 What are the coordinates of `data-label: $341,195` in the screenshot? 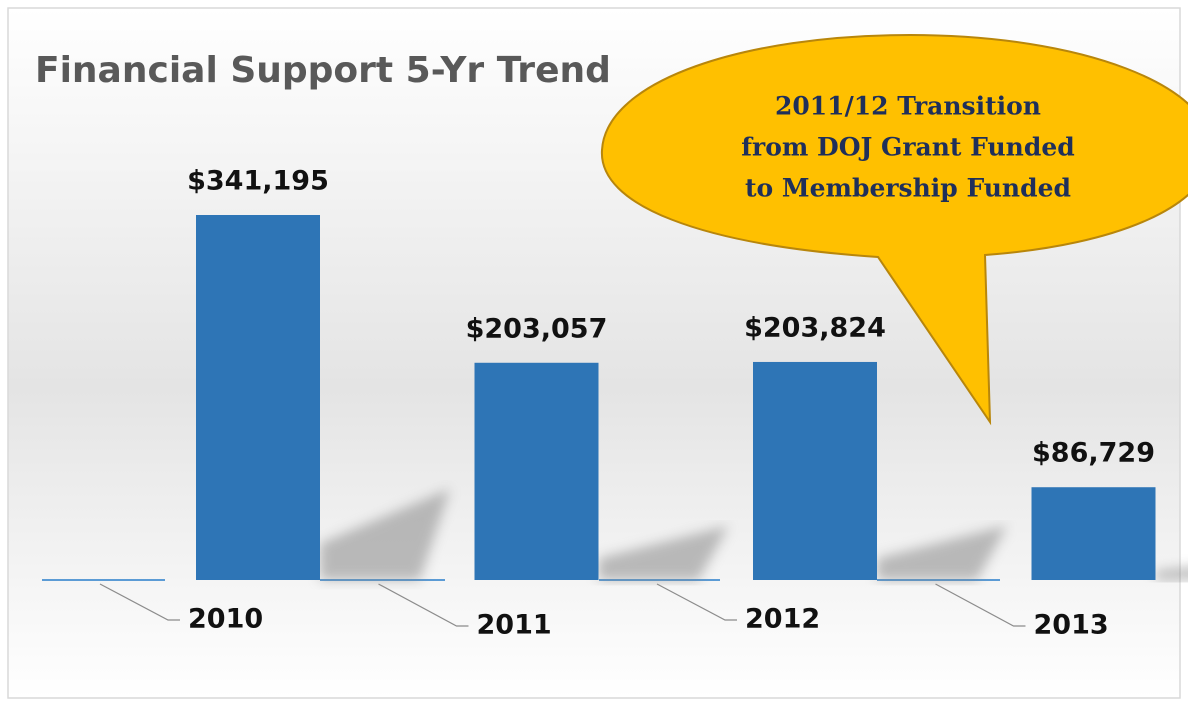 It's located at (258, 181).